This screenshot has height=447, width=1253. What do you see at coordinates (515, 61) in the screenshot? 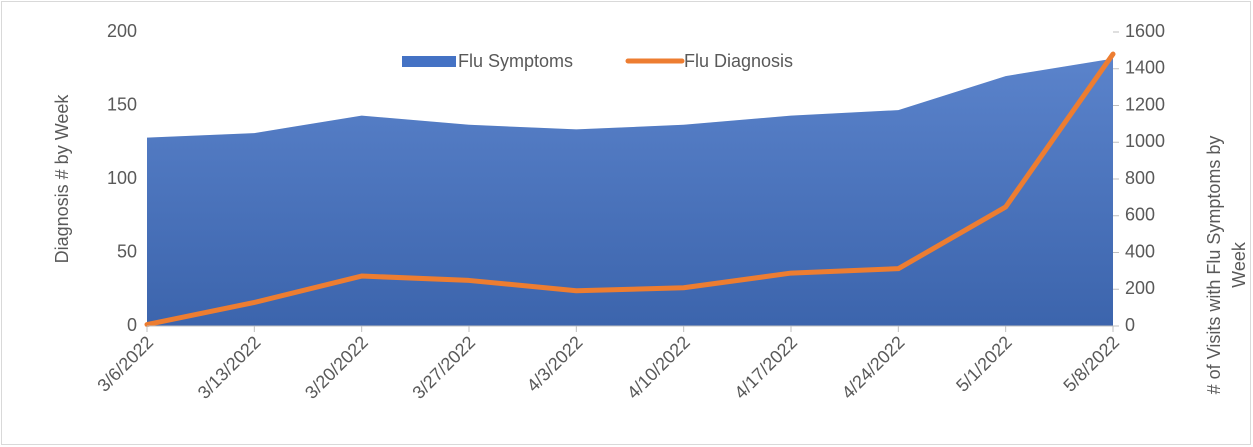
I see `legend-label: Flu Symptoms` at bounding box center [515, 61].